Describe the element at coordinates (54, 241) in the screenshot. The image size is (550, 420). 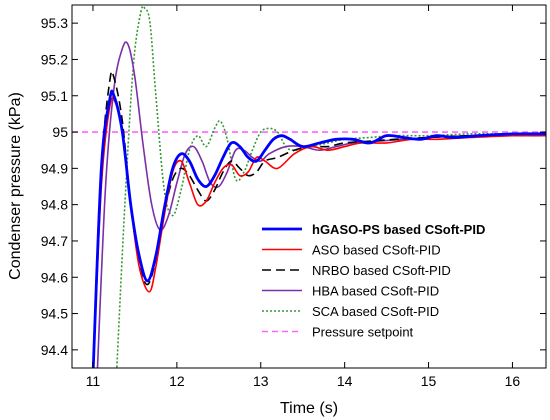
I see `y-tick-label: 94.7` at that location.